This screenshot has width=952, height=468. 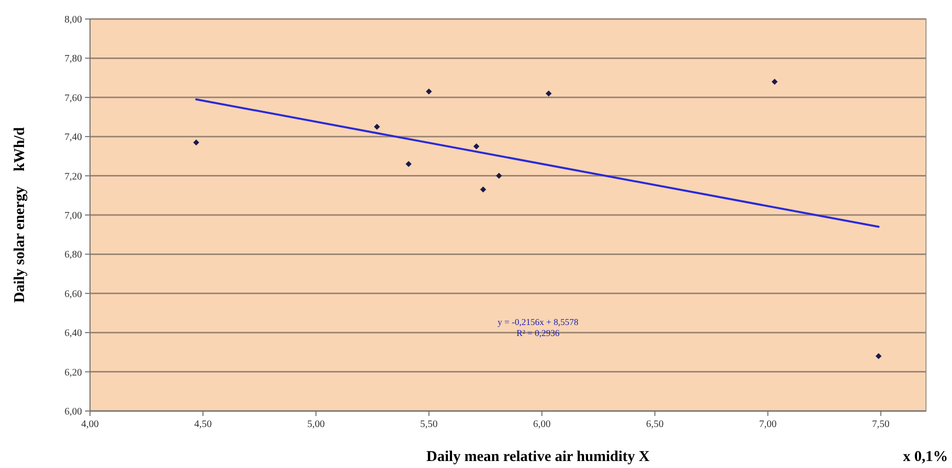 What do you see at coordinates (538, 333) in the screenshot?
I see `annotation: R² = 0,2936` at bounding box center [538, 333].